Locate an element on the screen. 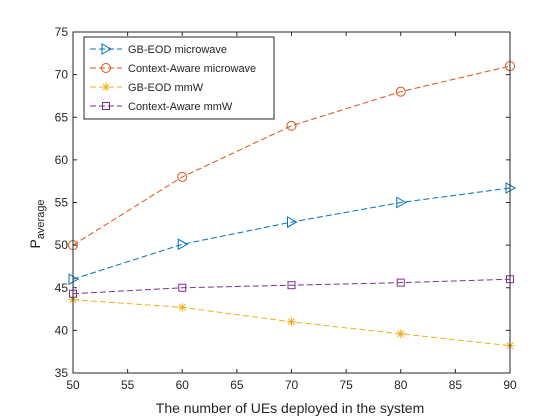  x-tick-label: 60 is located at coordinates (183, 385).